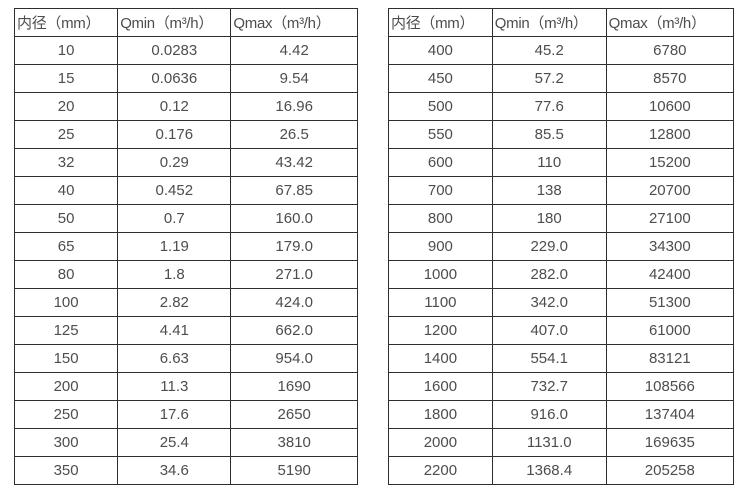  Describe the element at coordinates (66, 470) in the screenshot. I see `table-cell: 350` at that location.